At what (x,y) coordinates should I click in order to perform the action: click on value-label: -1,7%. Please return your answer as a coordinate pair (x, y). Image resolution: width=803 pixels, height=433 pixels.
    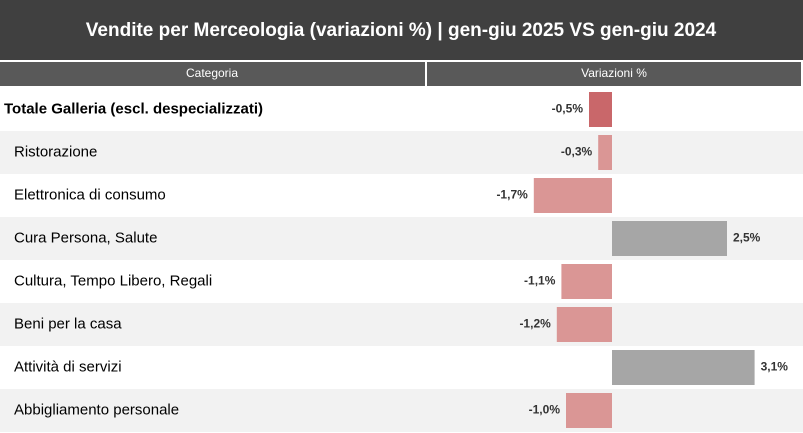
    Looking at the image, I should click on (512, 195).